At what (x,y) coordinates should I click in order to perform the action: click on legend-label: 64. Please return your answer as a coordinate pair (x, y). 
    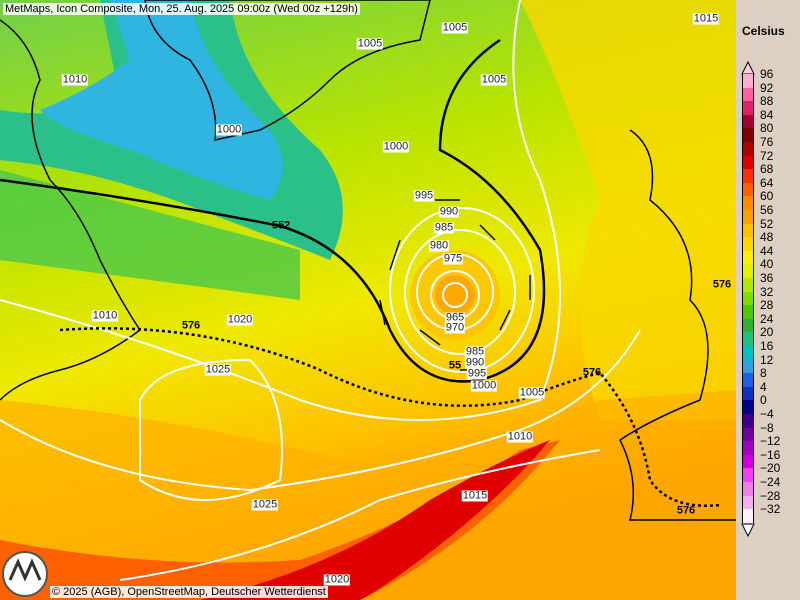
    Looking at the image, I should click on (767, 182).